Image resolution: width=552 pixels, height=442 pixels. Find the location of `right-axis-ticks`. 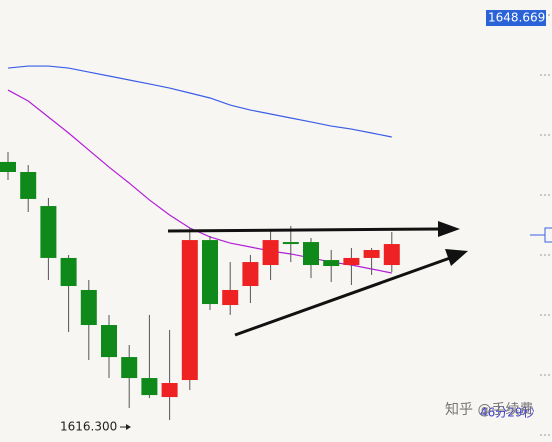

right-axis-ticks is located at coordinates (546, 225).